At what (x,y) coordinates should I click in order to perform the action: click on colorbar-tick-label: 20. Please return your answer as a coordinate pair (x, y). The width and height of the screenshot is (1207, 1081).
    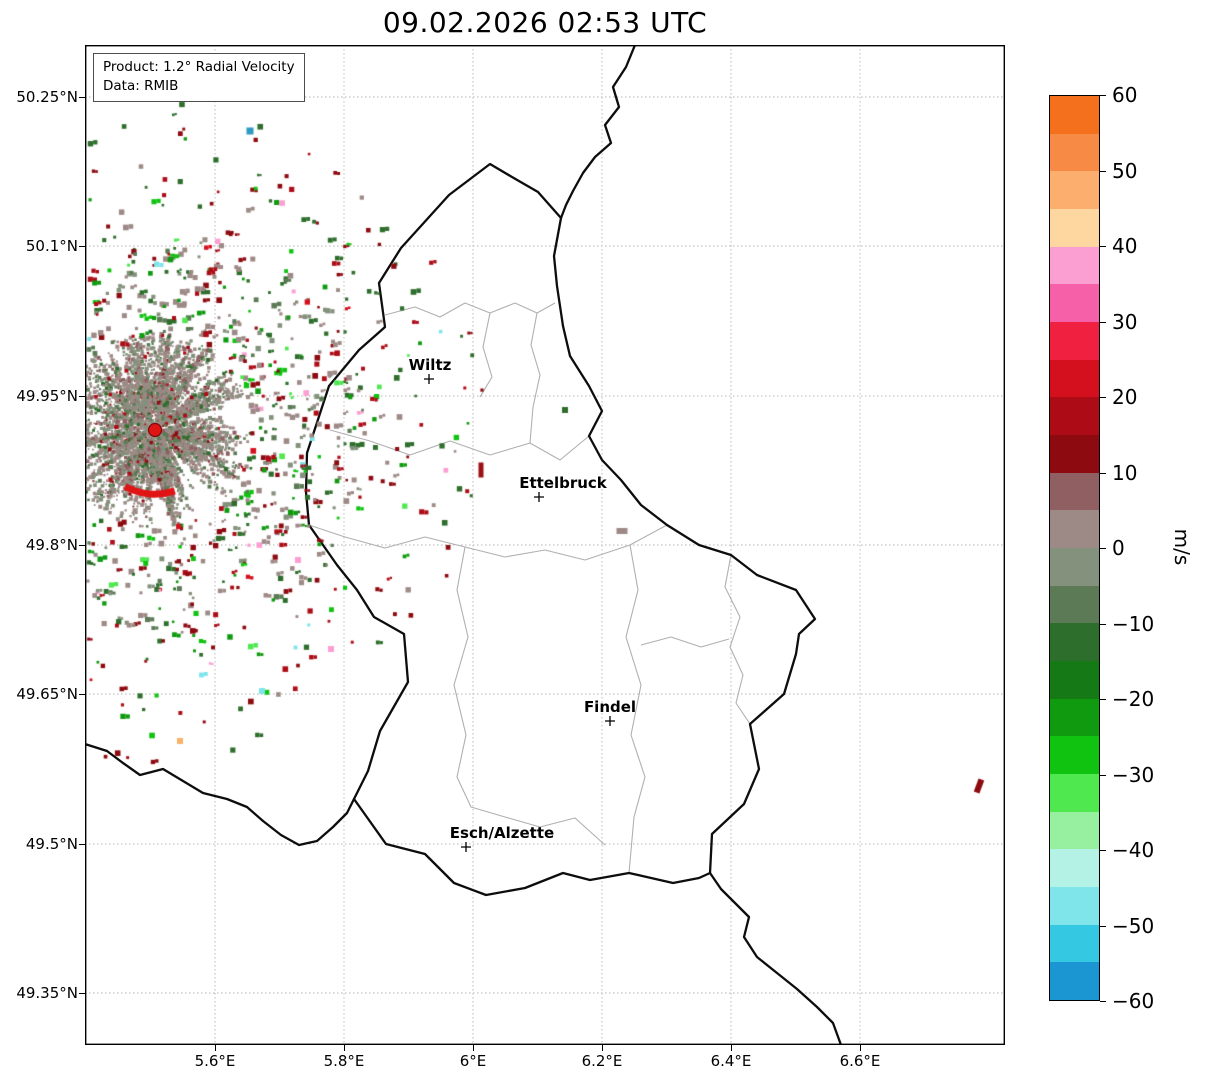
    Looking at the image, I should click on (1125, 397).